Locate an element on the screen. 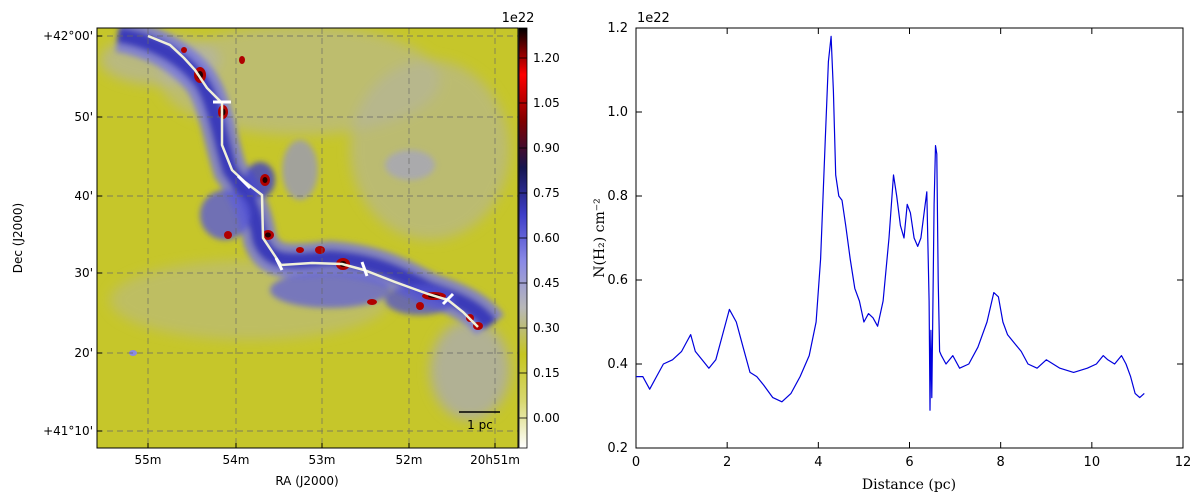  y-multiplier: 1e22 is located at coordinates (653, 18).